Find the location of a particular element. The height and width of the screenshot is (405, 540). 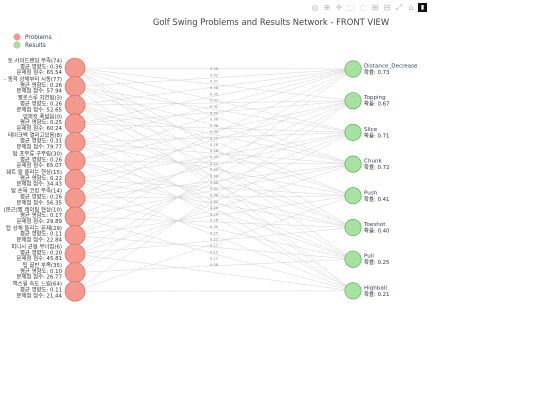

zoom-in-icon: ⊞ is located at coordinates (375, 7).